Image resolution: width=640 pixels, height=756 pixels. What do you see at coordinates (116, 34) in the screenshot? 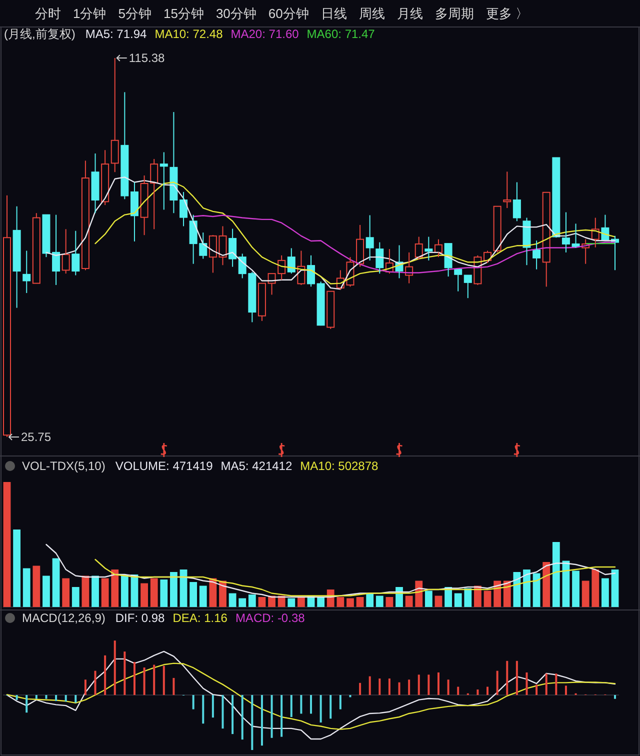
I see `text: MA5: 71.94` at bounding box center [116, 34].